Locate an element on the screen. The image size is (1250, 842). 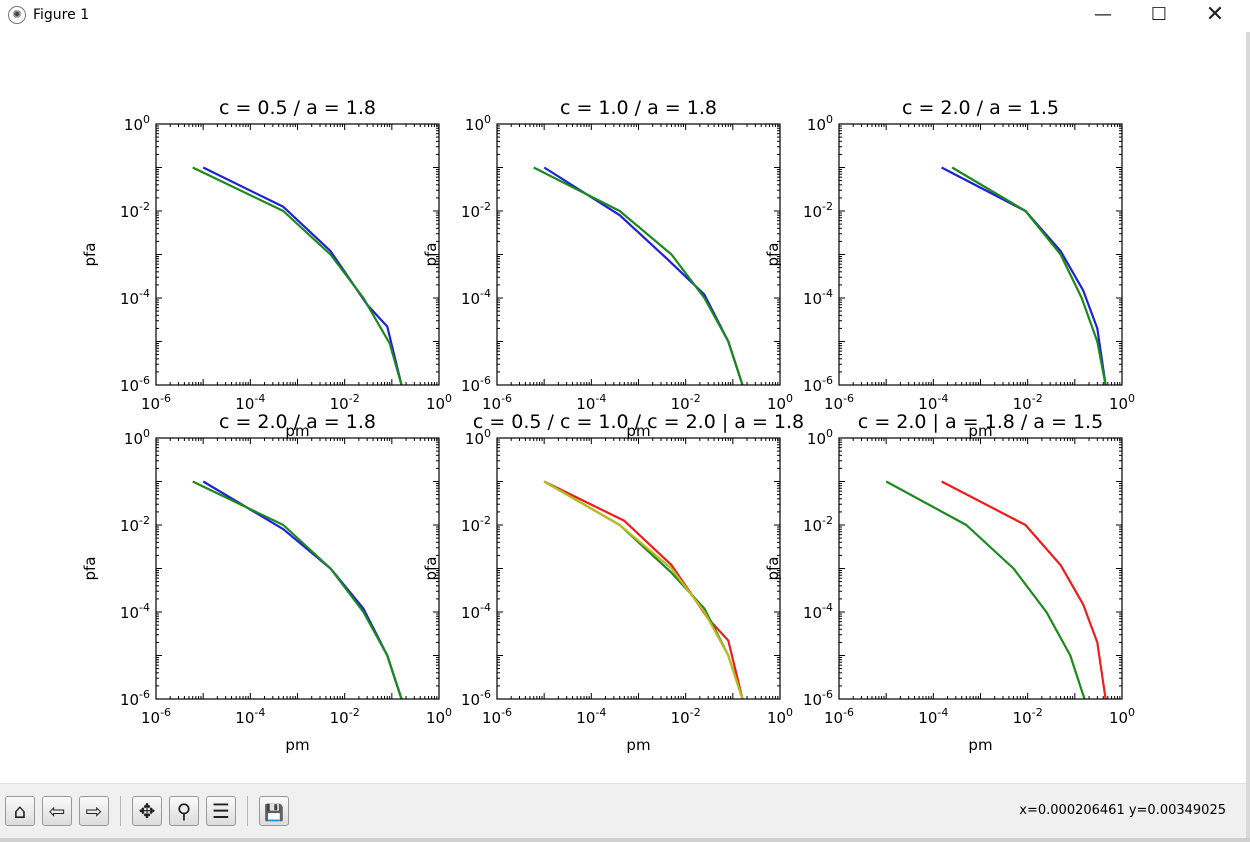
window-title: Figure 1 is located at coordinates (61, 15).